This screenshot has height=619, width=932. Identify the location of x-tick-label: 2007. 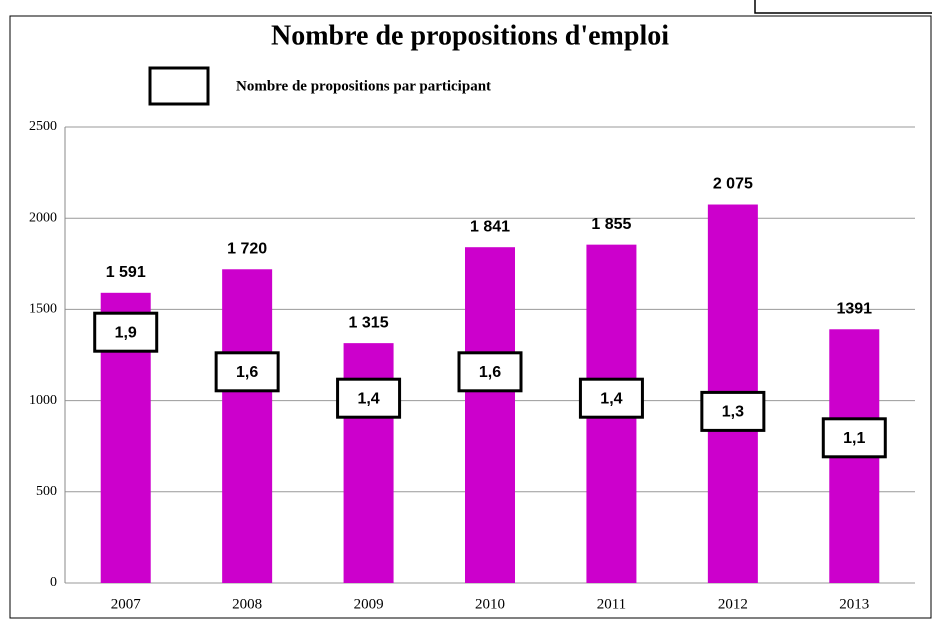
(126, 604).